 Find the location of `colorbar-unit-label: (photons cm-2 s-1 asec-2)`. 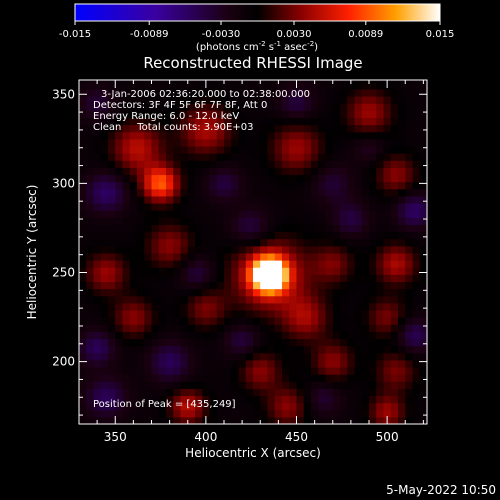

colorbar-unit-label: (photons cm-2 s-1 asec-2) is located at coordinates (257, 46).